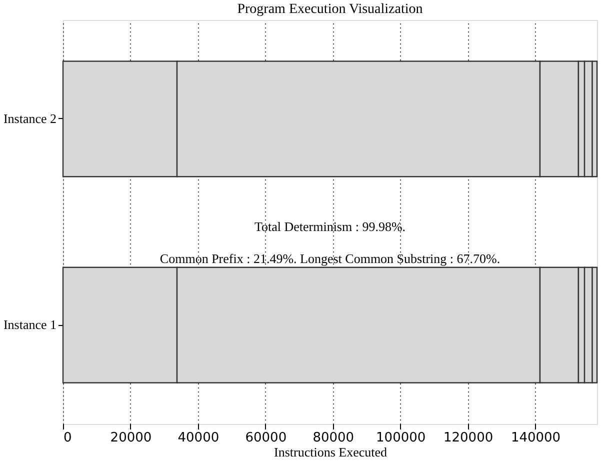  What do you see at coordinates (330, 226) in the screenshot?
I see `annotation: Total Determinism : 99.98%.` at bounding box center [330, 226].